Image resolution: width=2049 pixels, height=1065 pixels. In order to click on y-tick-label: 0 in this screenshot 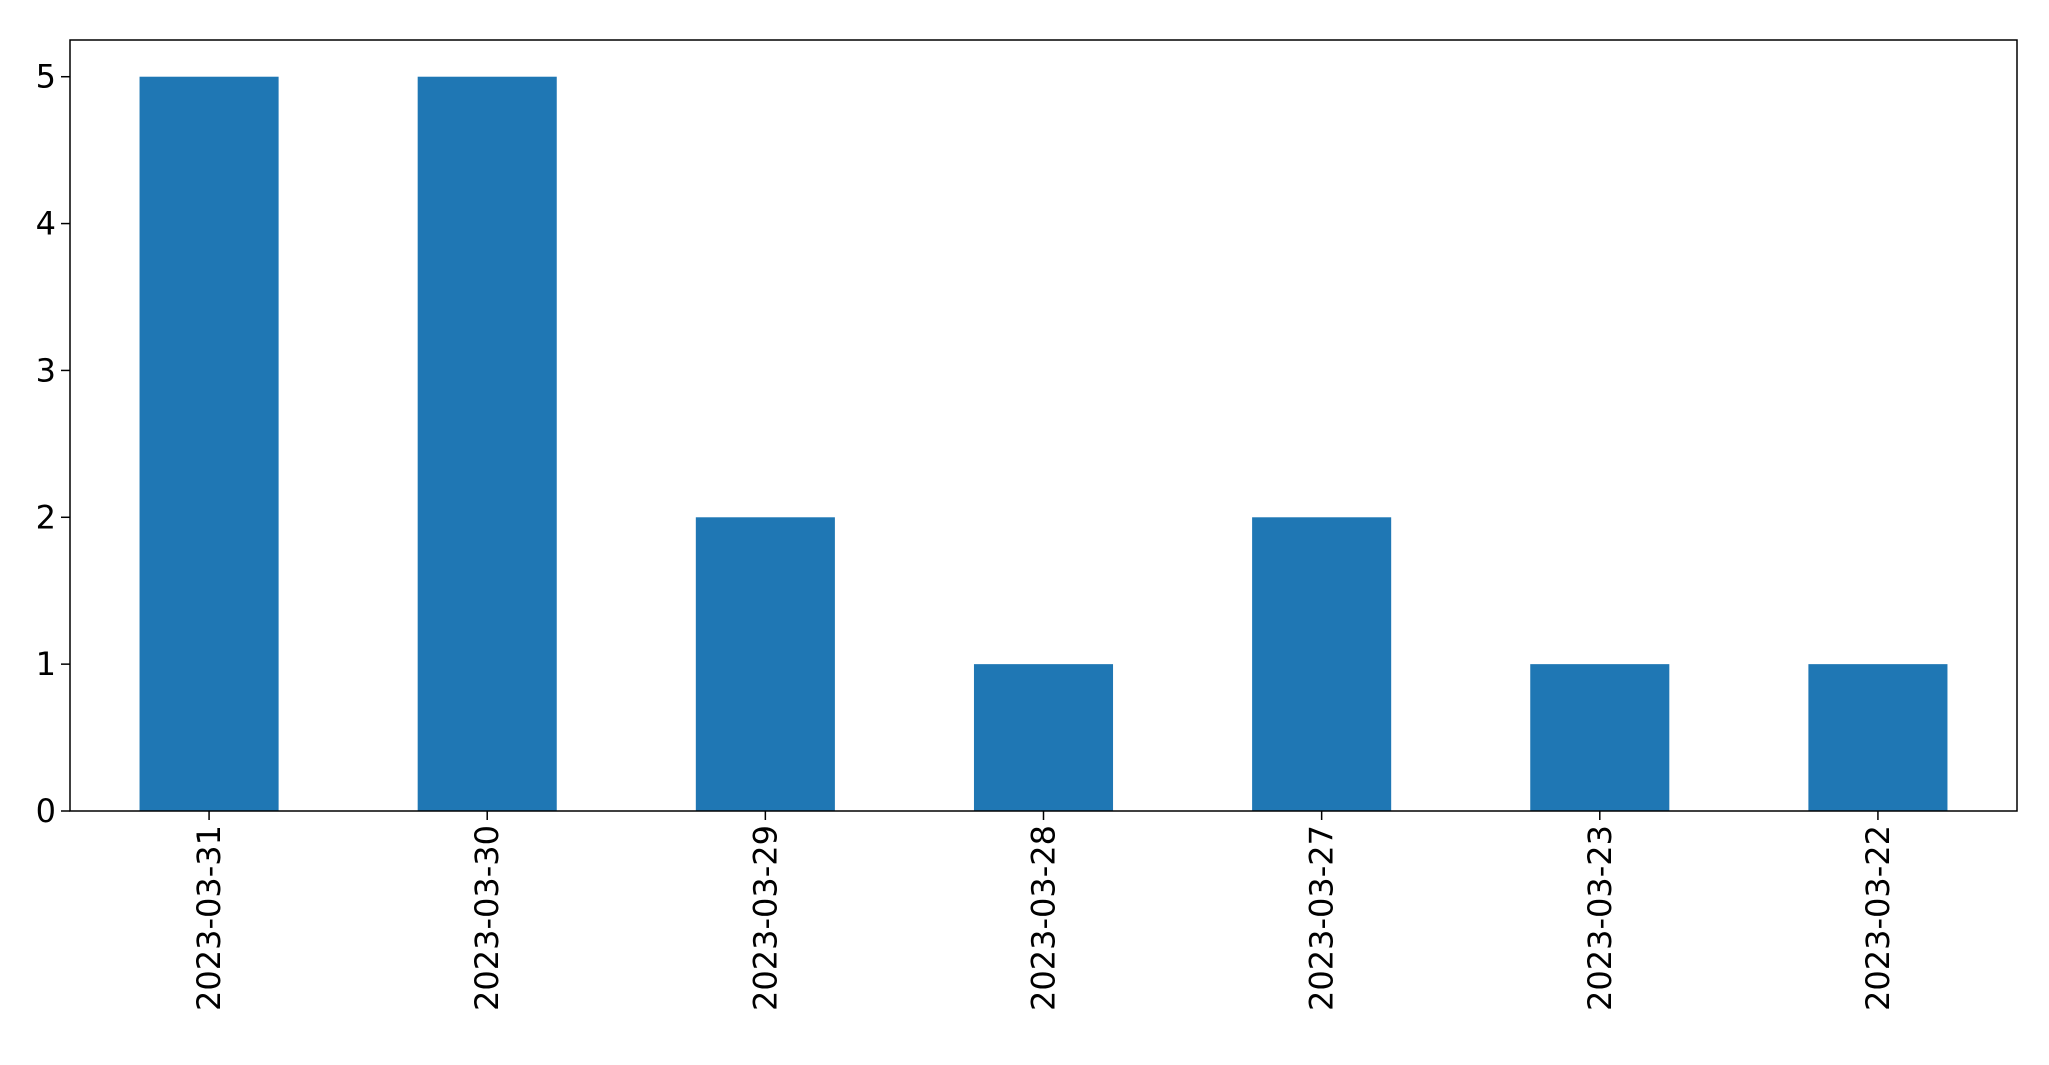, I will do `click(46, 811)`.